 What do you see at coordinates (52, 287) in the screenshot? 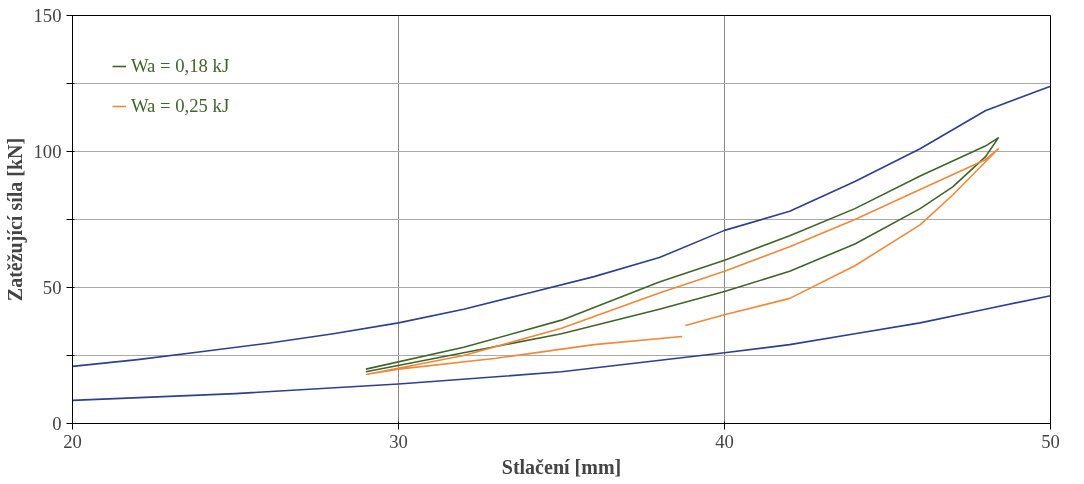
I see `y-tick-label: 50` at bounding box center [52, 287].